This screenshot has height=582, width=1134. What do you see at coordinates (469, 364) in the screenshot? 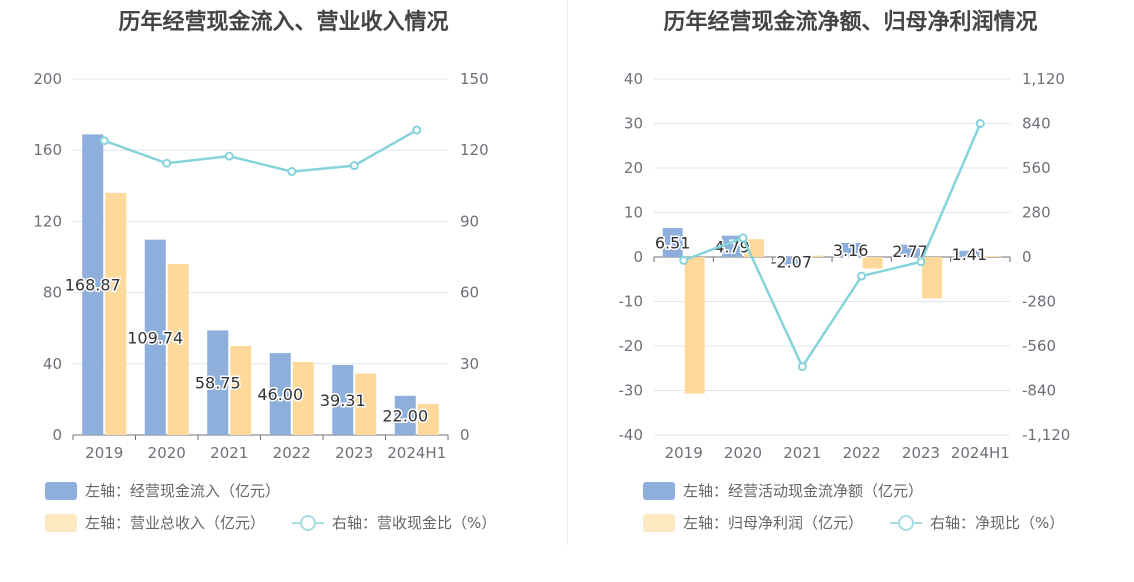
I see `right-axis-tick-label: 30` at bounding box center [469, 364].